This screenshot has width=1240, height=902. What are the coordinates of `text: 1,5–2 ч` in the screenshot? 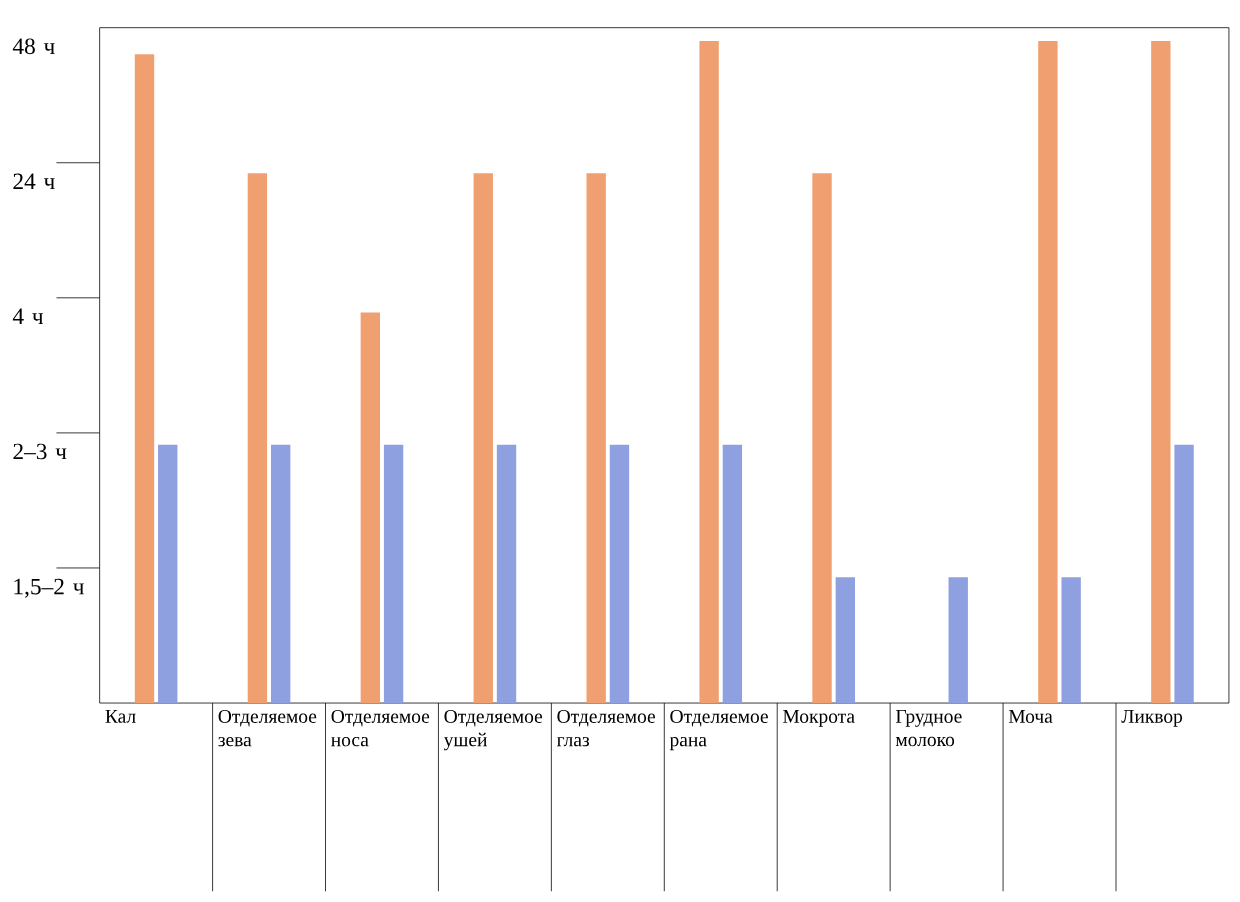 It's located at (49, 588).